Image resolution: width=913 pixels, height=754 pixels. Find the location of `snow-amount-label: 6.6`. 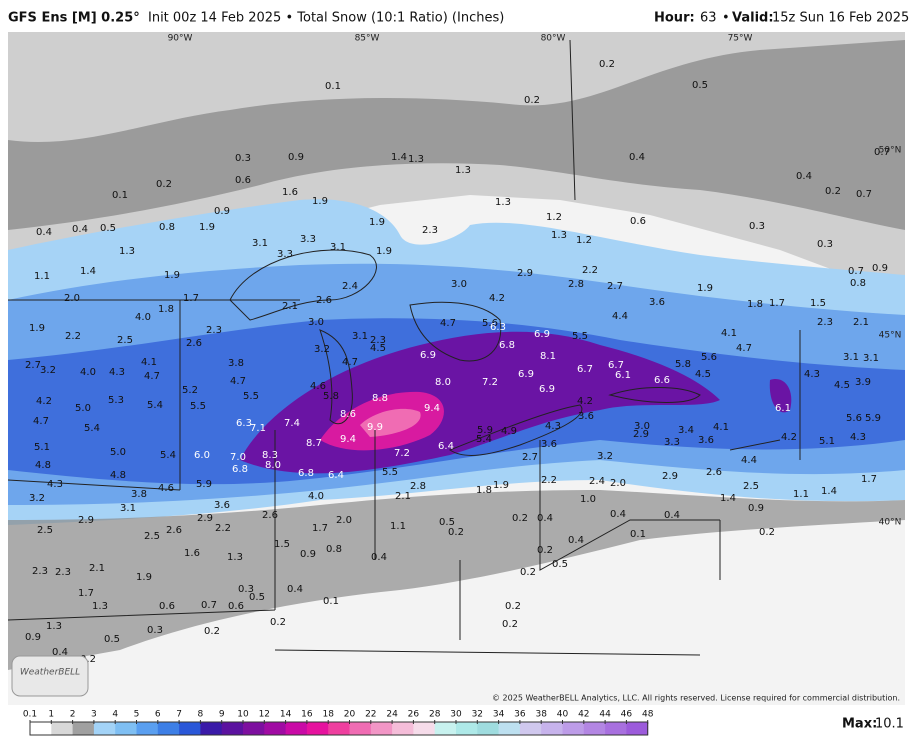

snow-amount-label: 6.6 is located at coordinates (662, 380).